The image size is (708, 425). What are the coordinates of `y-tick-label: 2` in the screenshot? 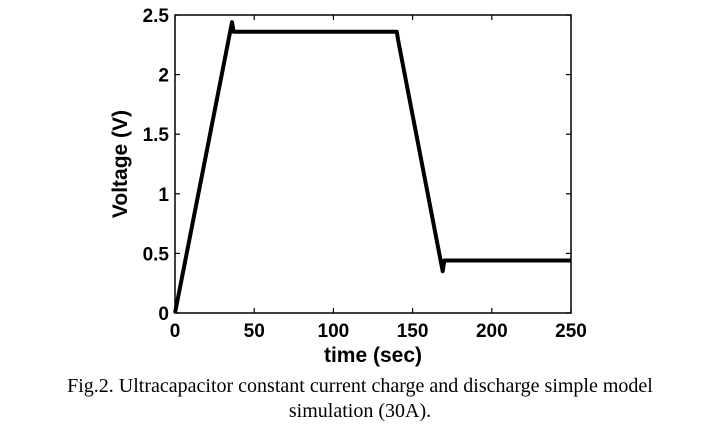 It's located at (163, 76).